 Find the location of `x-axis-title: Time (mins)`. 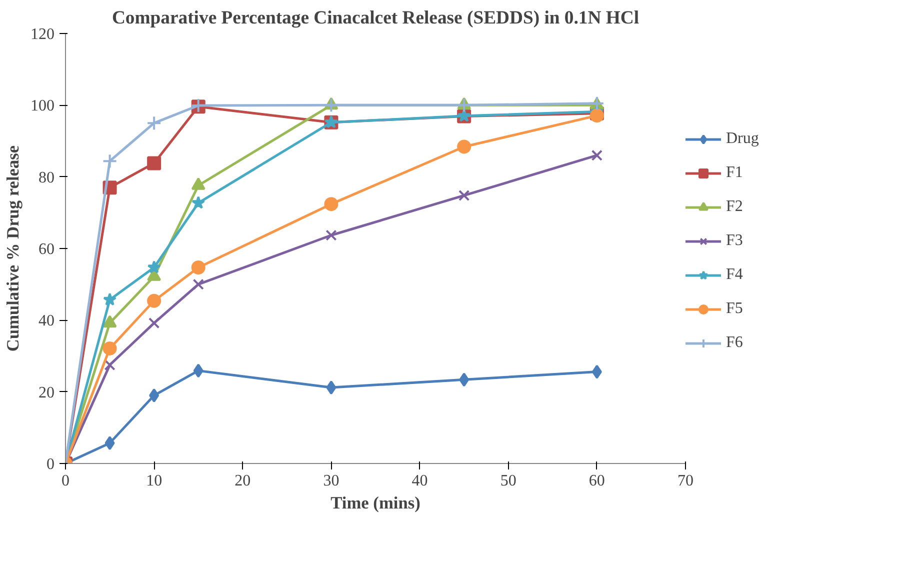

x-axis-title: Time (mins) is located at coordinates (375, 503).